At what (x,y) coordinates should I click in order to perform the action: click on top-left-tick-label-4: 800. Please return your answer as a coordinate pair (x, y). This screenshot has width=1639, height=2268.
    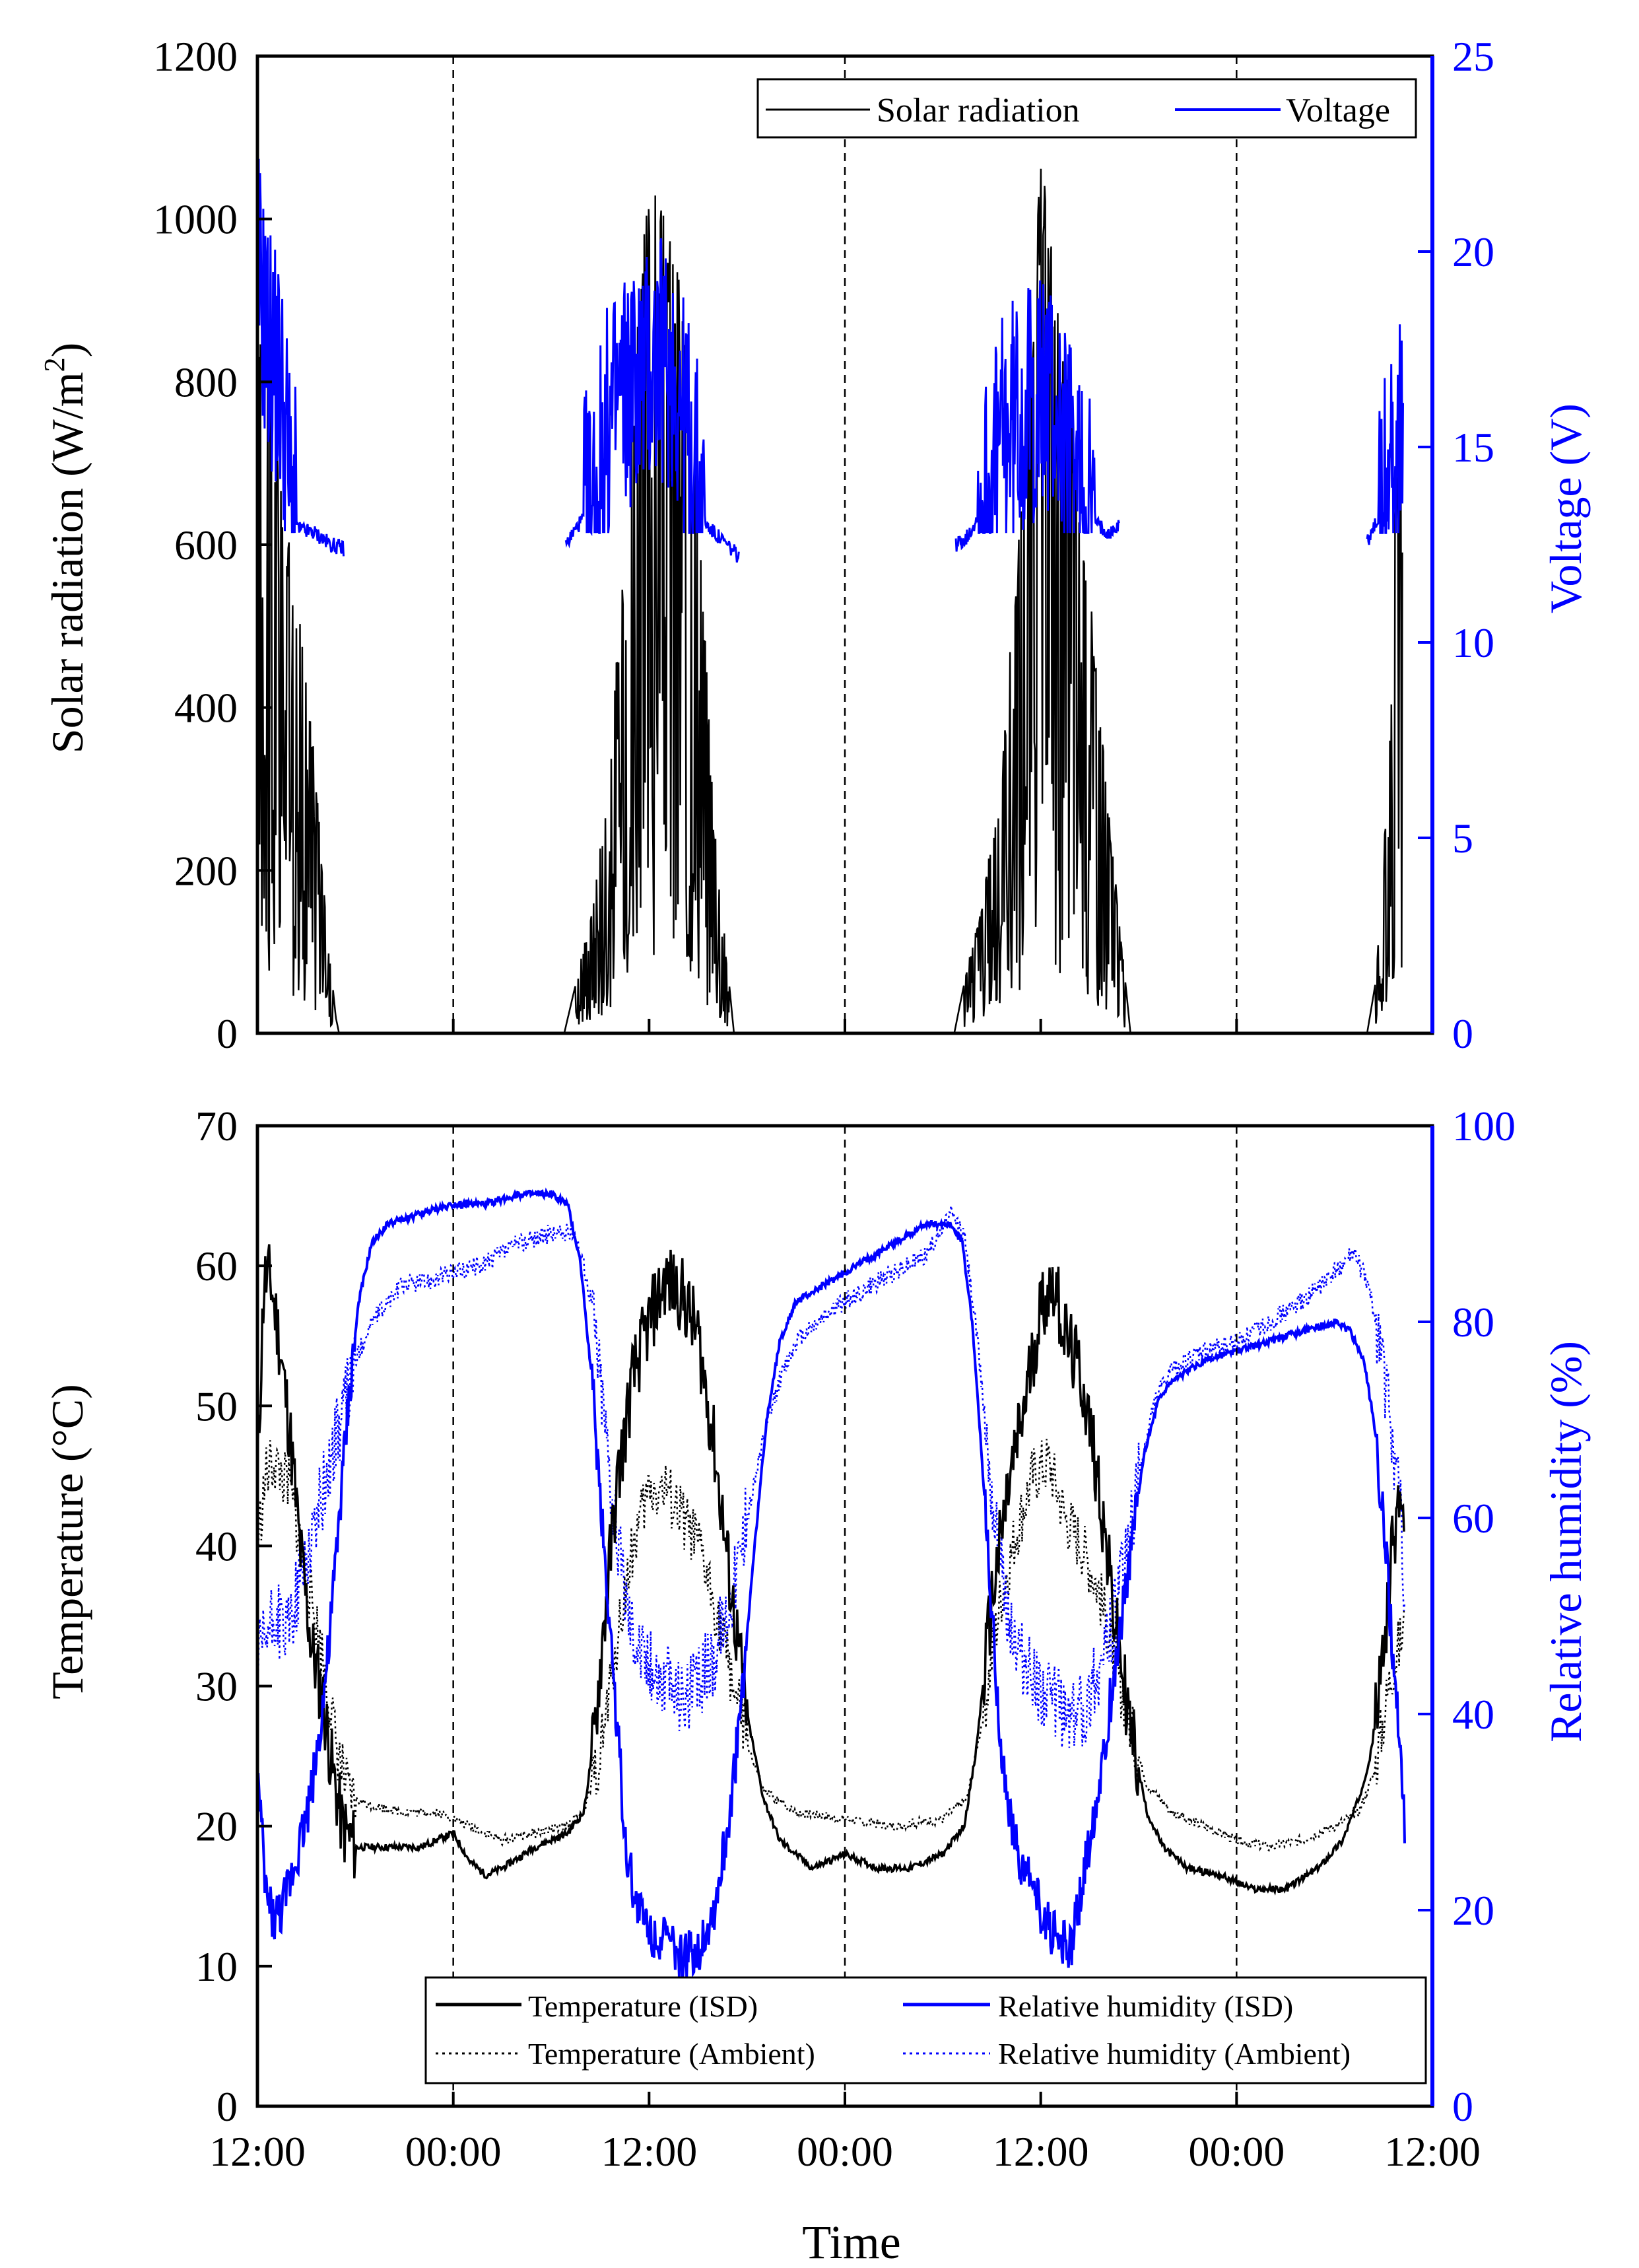
    Looking at the image, I should click on (206, 382).